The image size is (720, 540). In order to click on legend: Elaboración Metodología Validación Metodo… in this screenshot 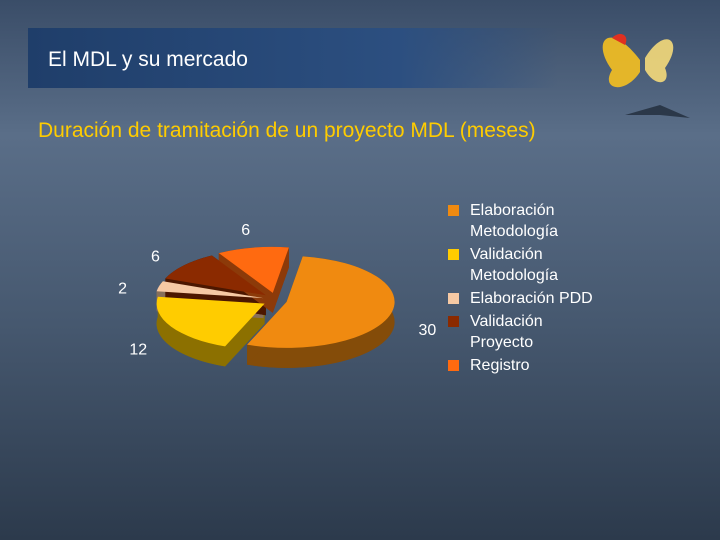, I will do `click(523, 289)`.